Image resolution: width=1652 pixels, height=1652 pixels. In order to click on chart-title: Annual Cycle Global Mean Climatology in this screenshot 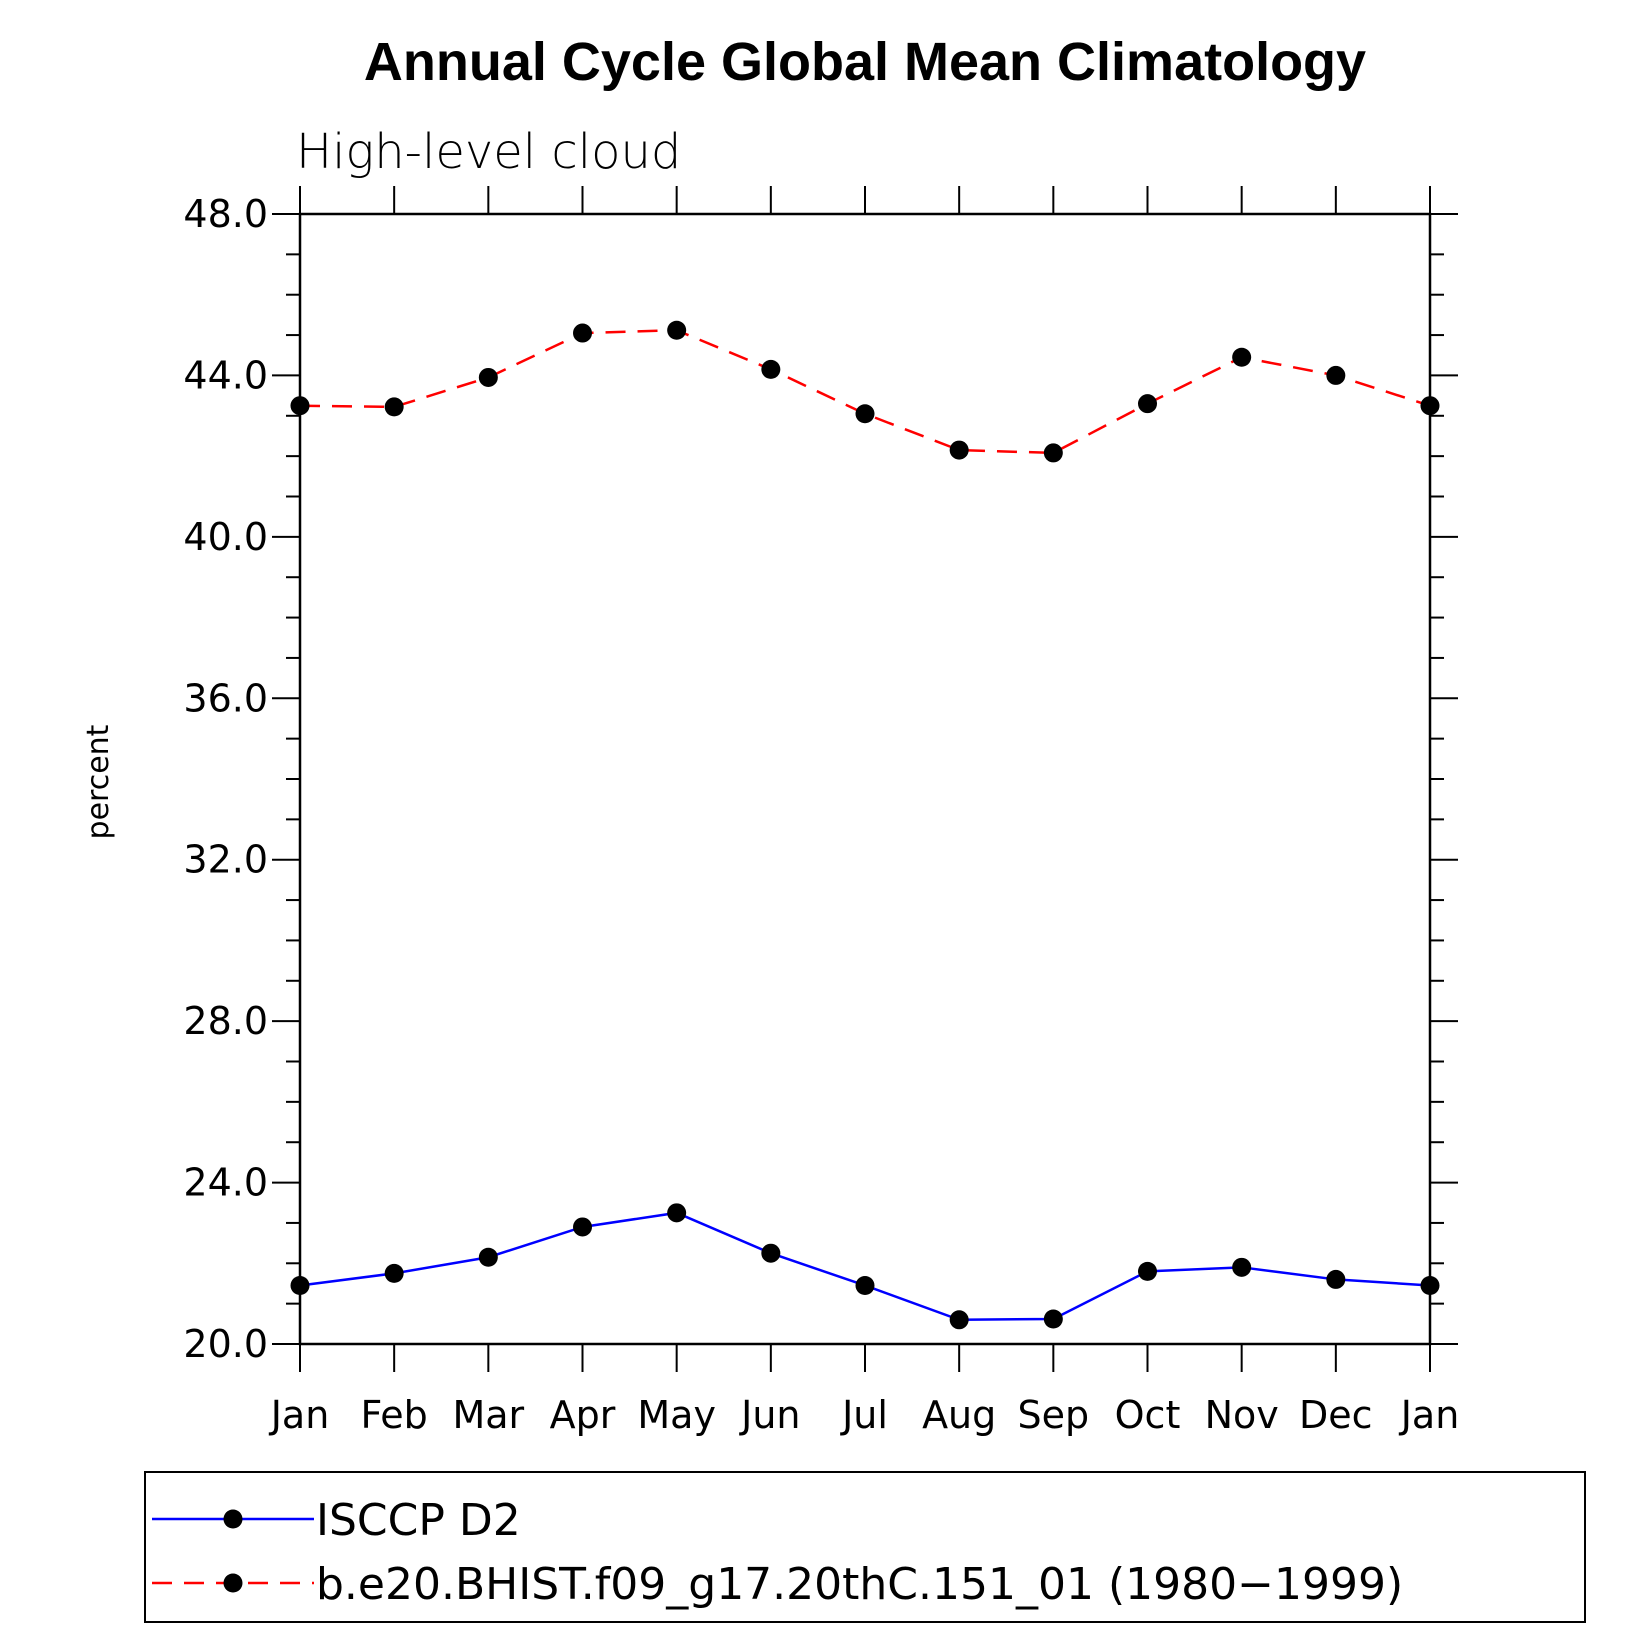, I will do `click(865, 62)`.